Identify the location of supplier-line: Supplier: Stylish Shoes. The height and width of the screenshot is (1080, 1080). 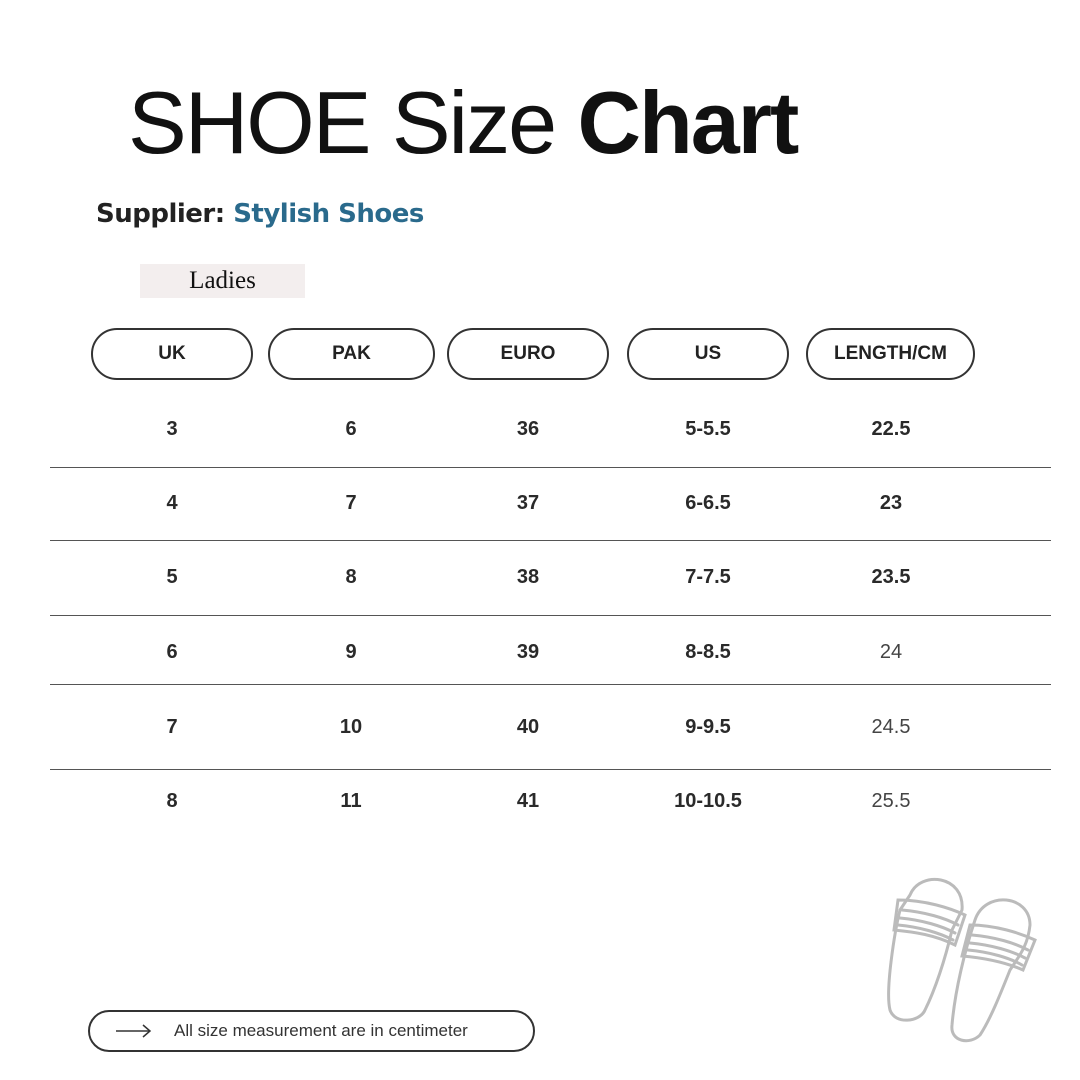
(260, 214).